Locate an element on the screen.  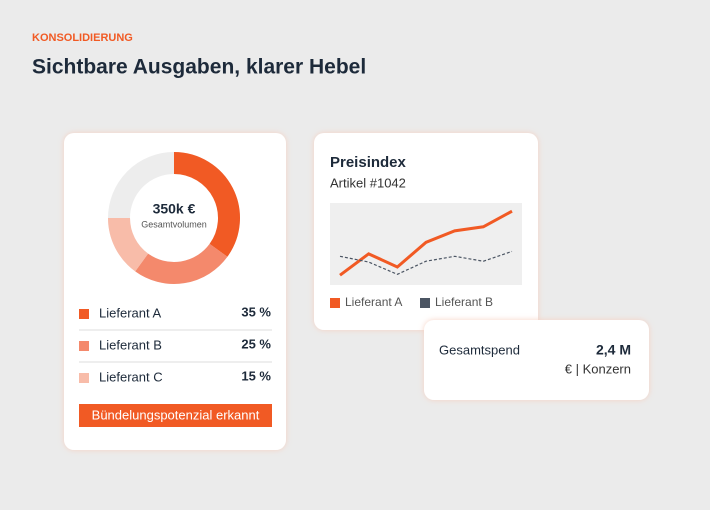
legend-value: 35 % is located at coordinates (256, 311).